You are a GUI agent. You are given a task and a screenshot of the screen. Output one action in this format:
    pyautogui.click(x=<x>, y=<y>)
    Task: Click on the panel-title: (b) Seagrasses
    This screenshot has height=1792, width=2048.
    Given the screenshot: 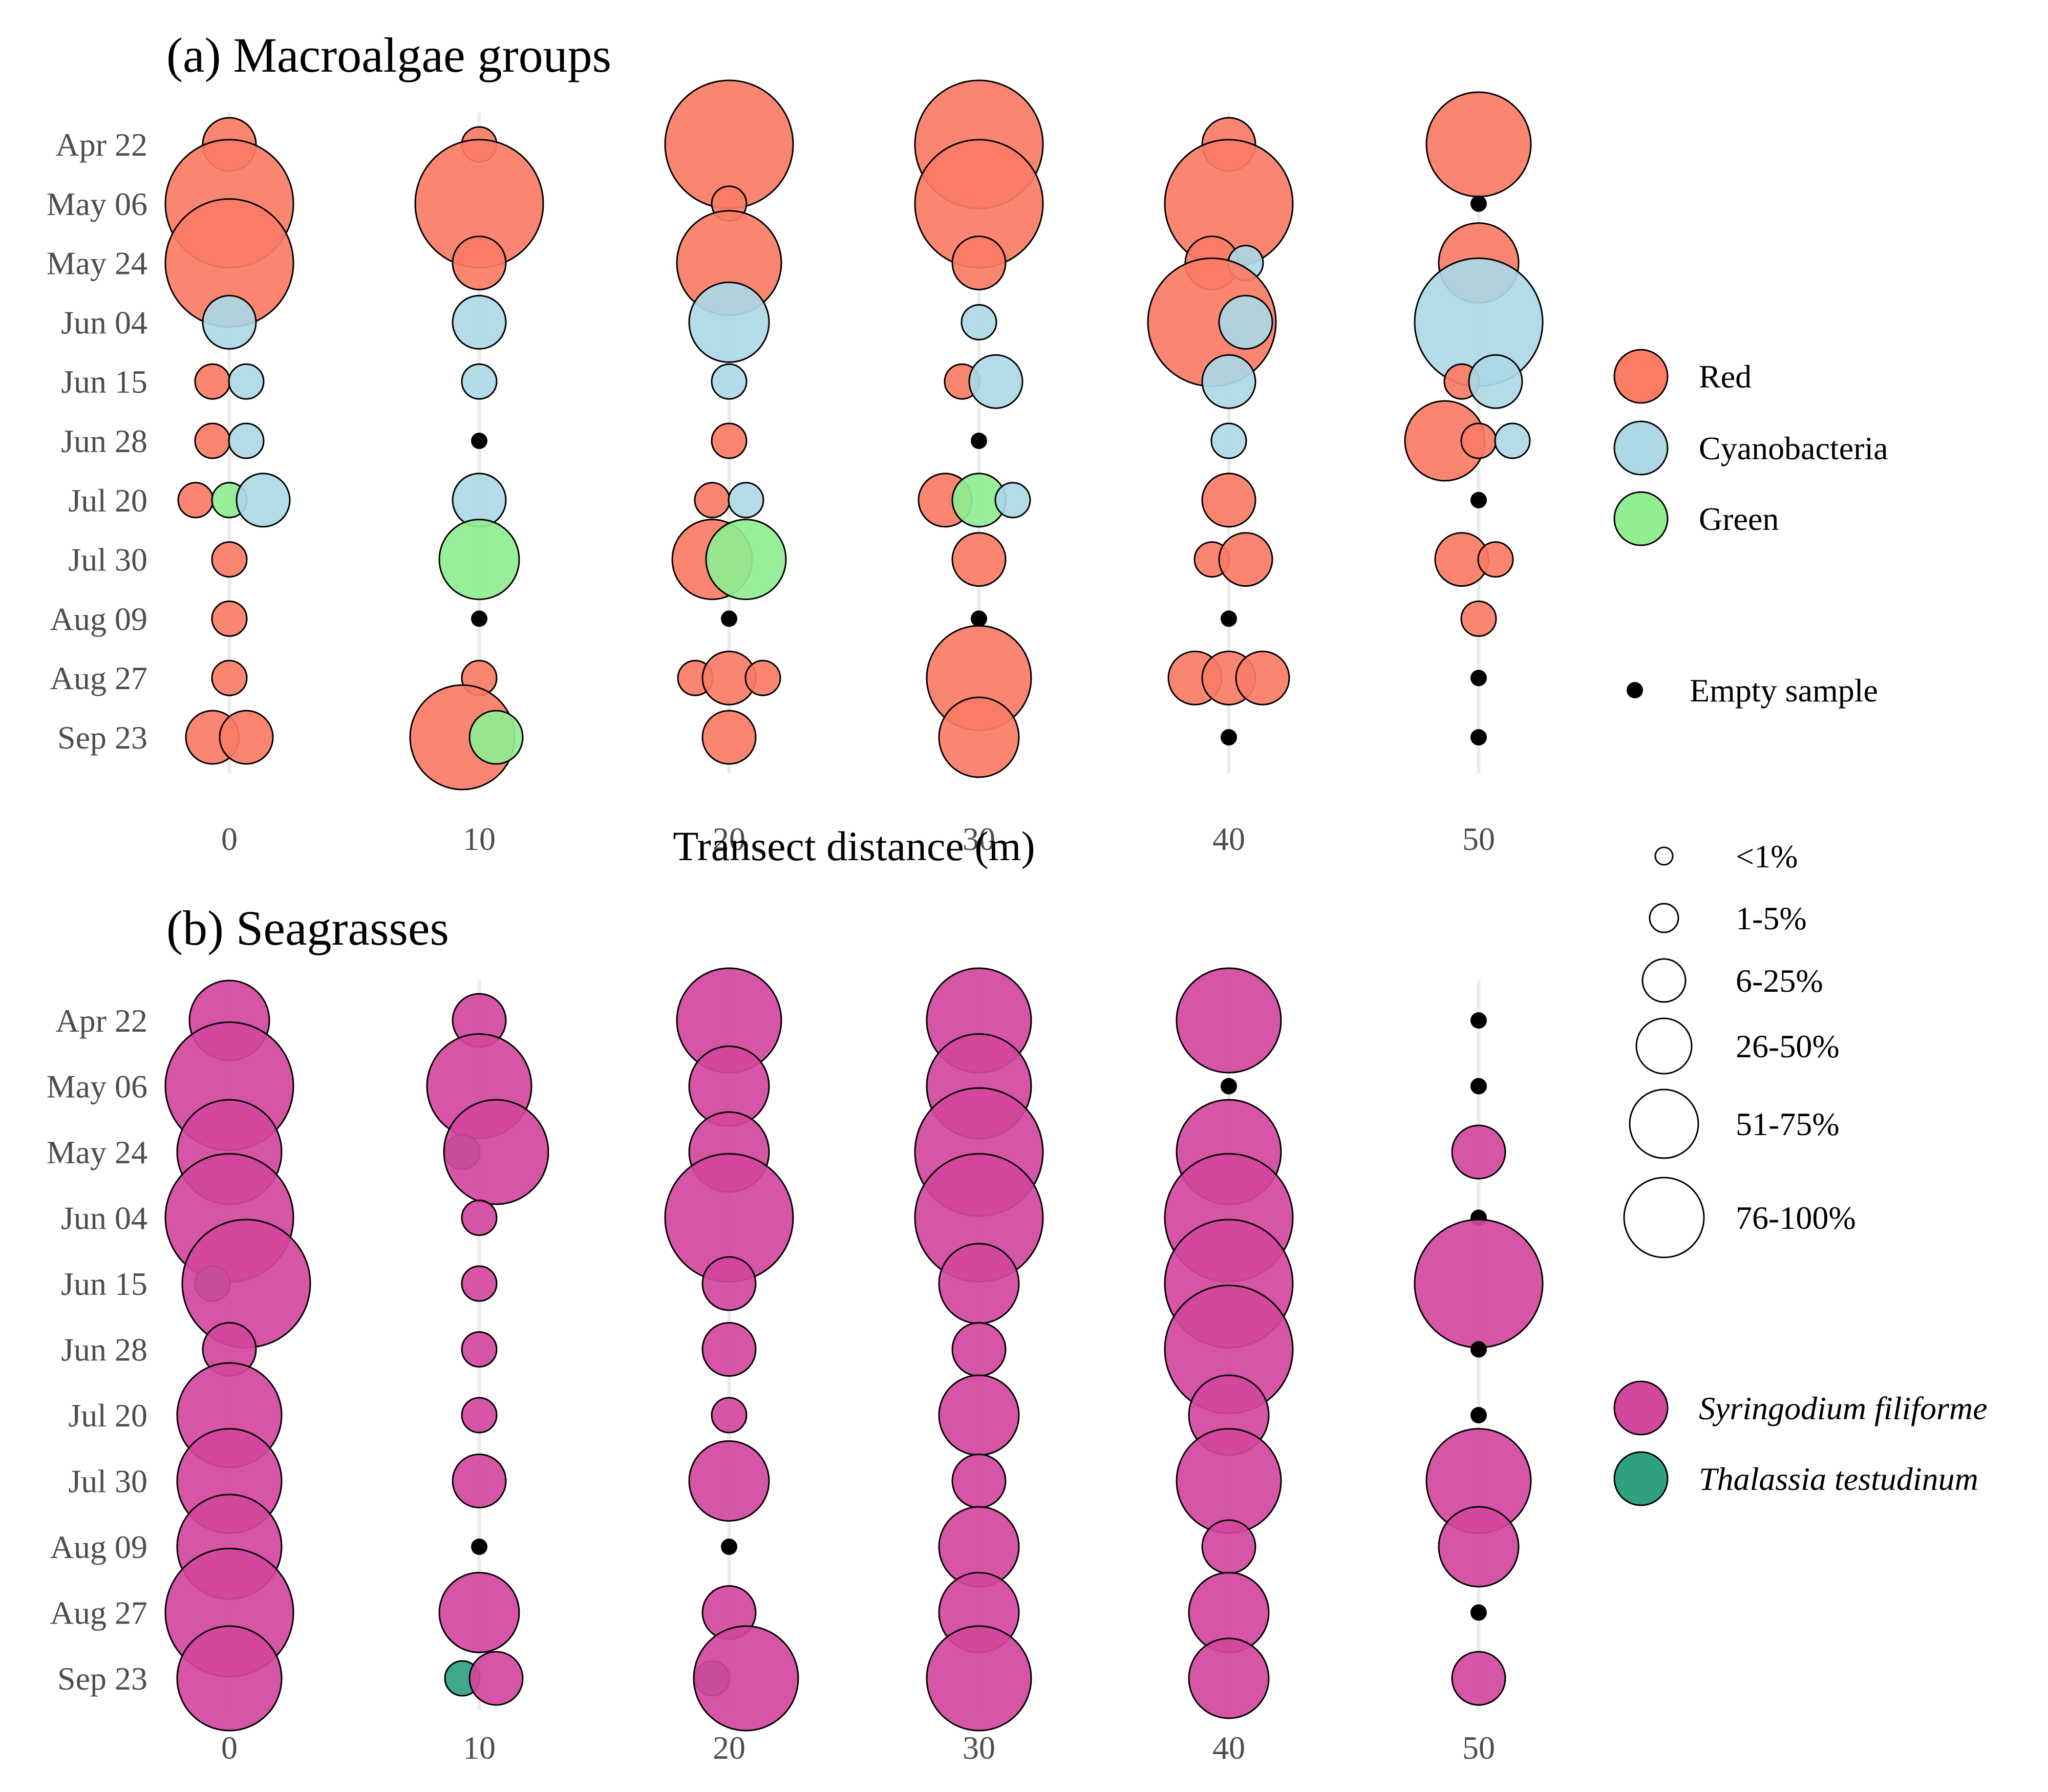 What is the action you would take?
    pyautogui.click(x=307, y=928)
    